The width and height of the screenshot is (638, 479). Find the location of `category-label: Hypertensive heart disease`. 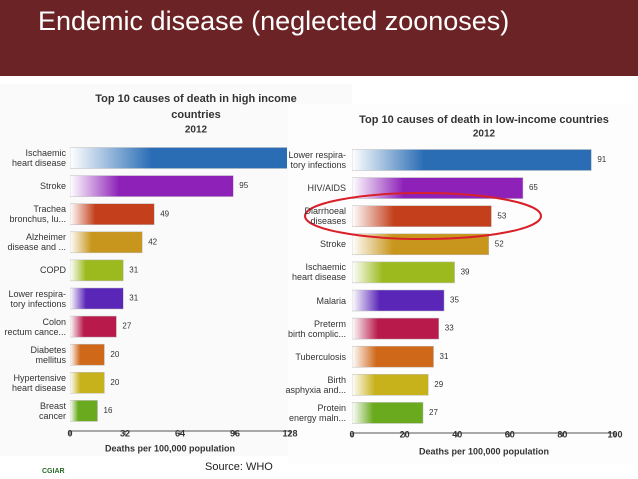

category-label: Hypertensive heart disease is located at coordinates (38, 382).